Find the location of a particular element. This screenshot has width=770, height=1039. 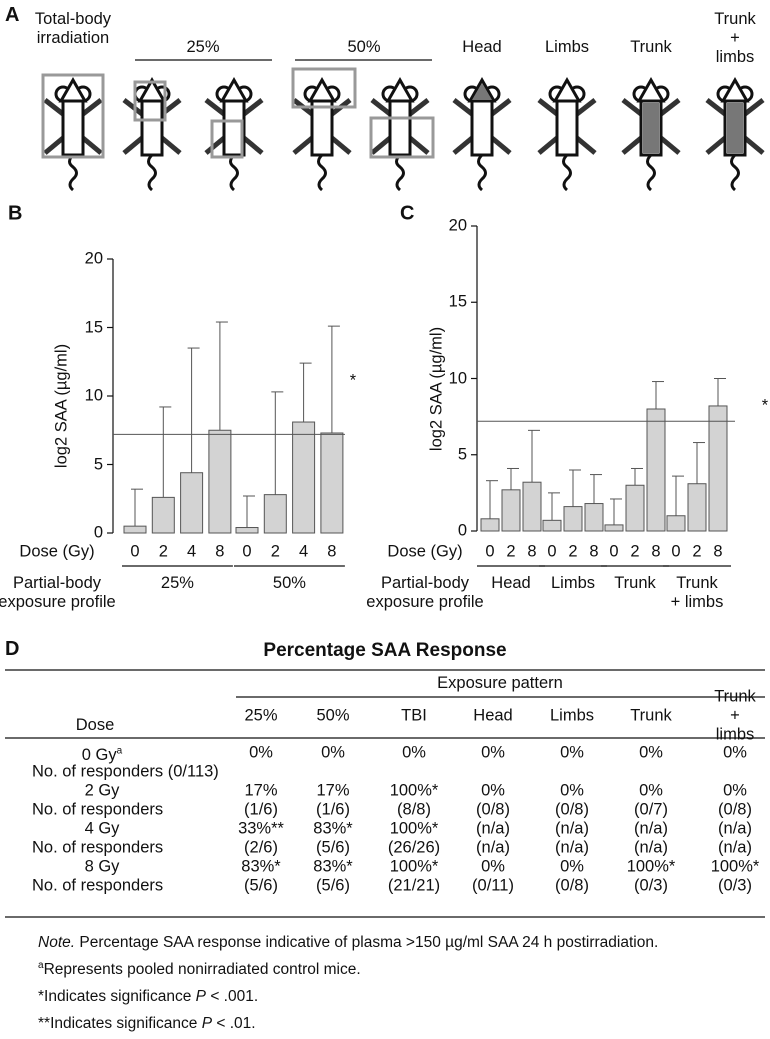

header: Head is located at coordinates (482, 47).